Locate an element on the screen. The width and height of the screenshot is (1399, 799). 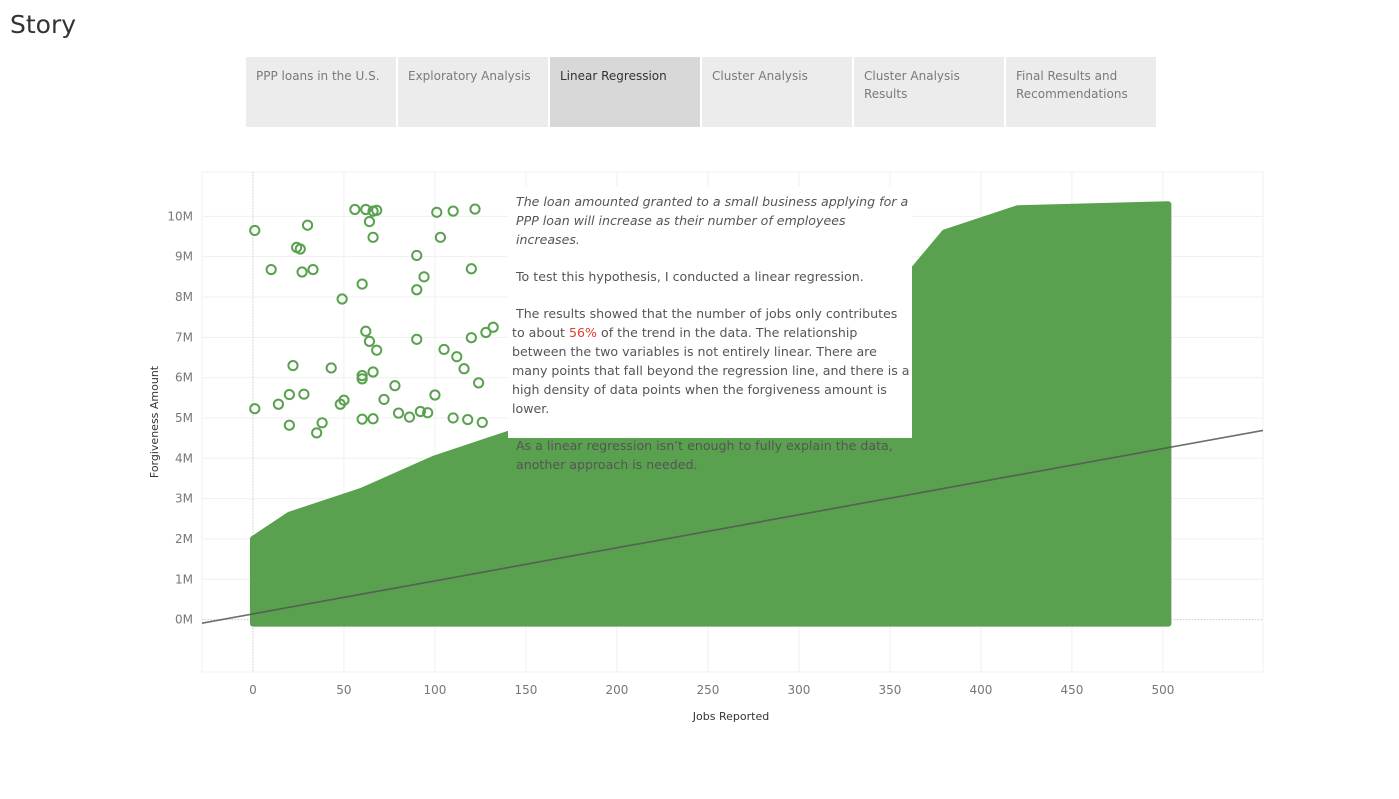
y-tick-label: 5M is located at coordinates (184, 418).